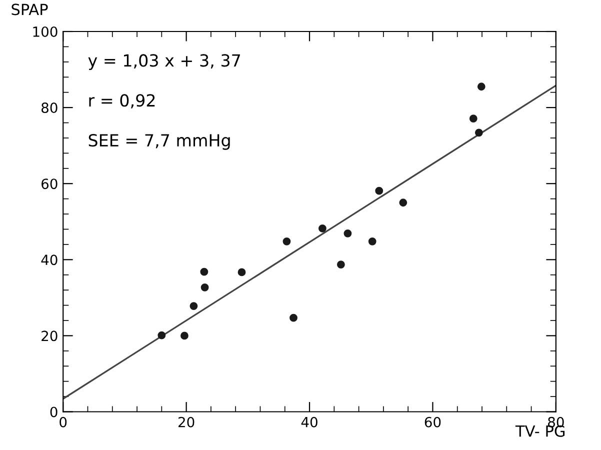 This screenshot has width=601, height=450. I want to click on x-tick-label: 60, so click(432, 422).